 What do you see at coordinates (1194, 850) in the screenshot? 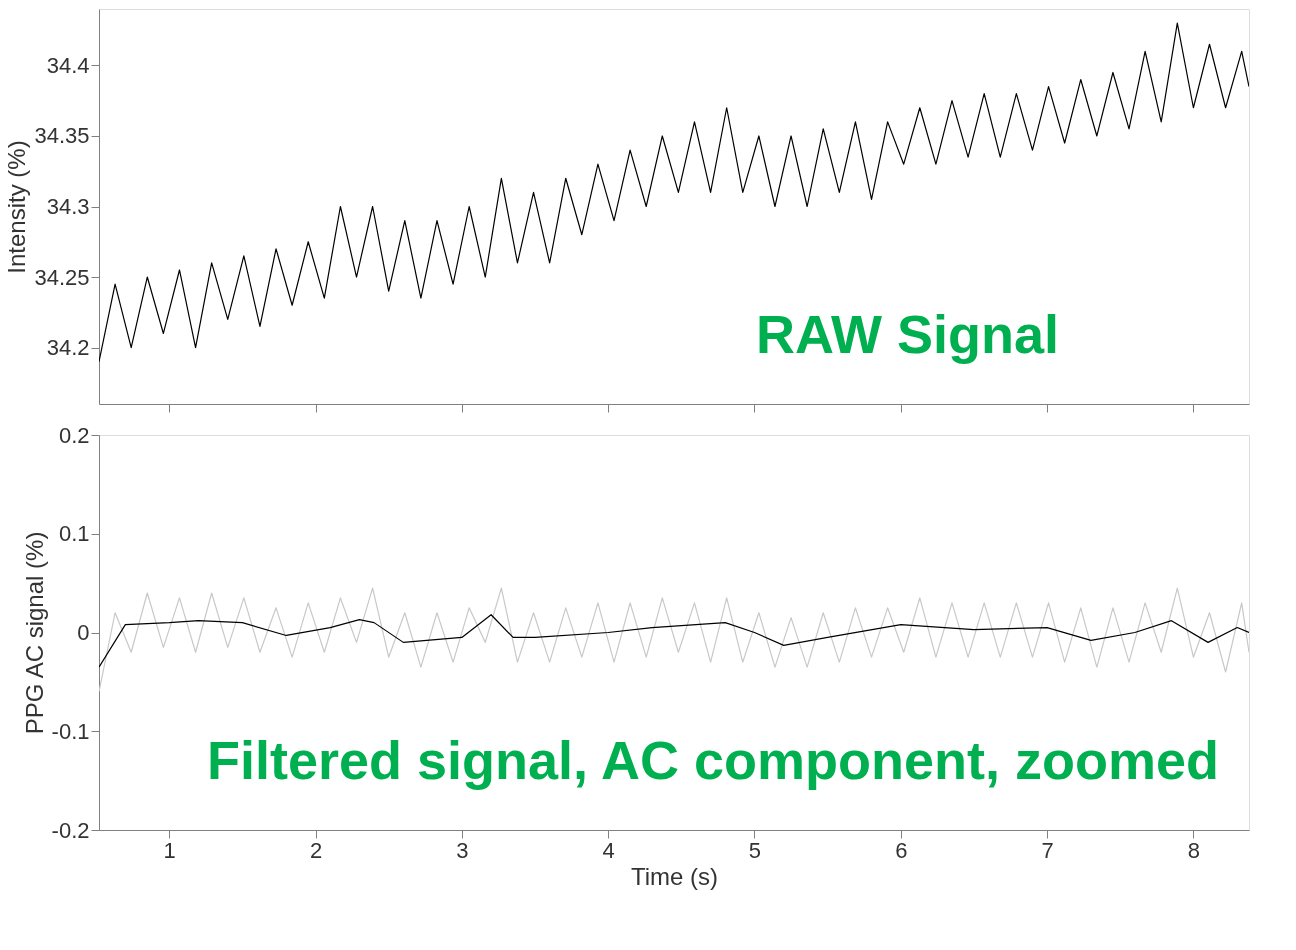
I see `x-tick-label: 8` at bounding box center [1194, 850].